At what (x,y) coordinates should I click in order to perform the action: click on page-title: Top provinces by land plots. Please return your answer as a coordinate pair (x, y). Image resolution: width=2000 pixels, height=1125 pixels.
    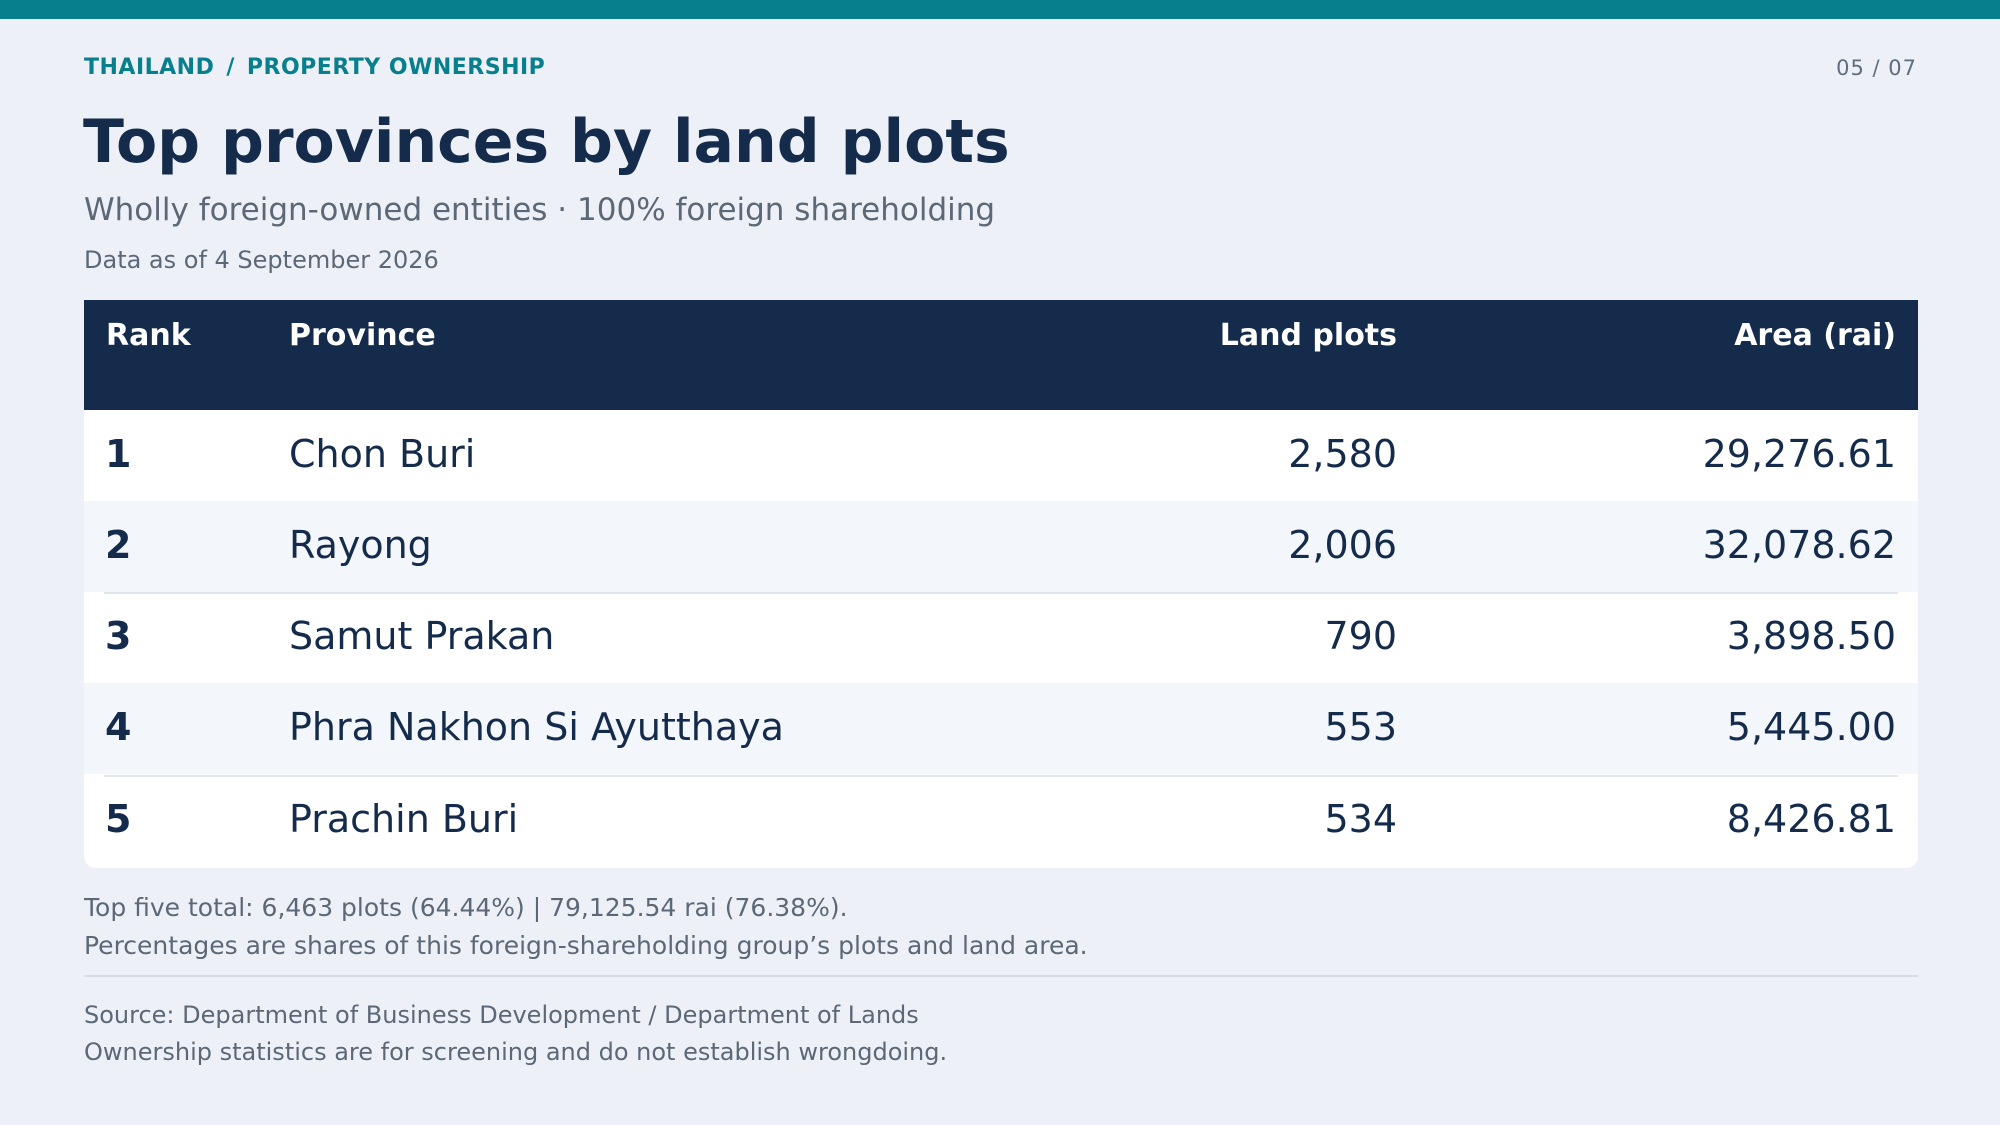
    Looking at the image, I should click on (546, 142).